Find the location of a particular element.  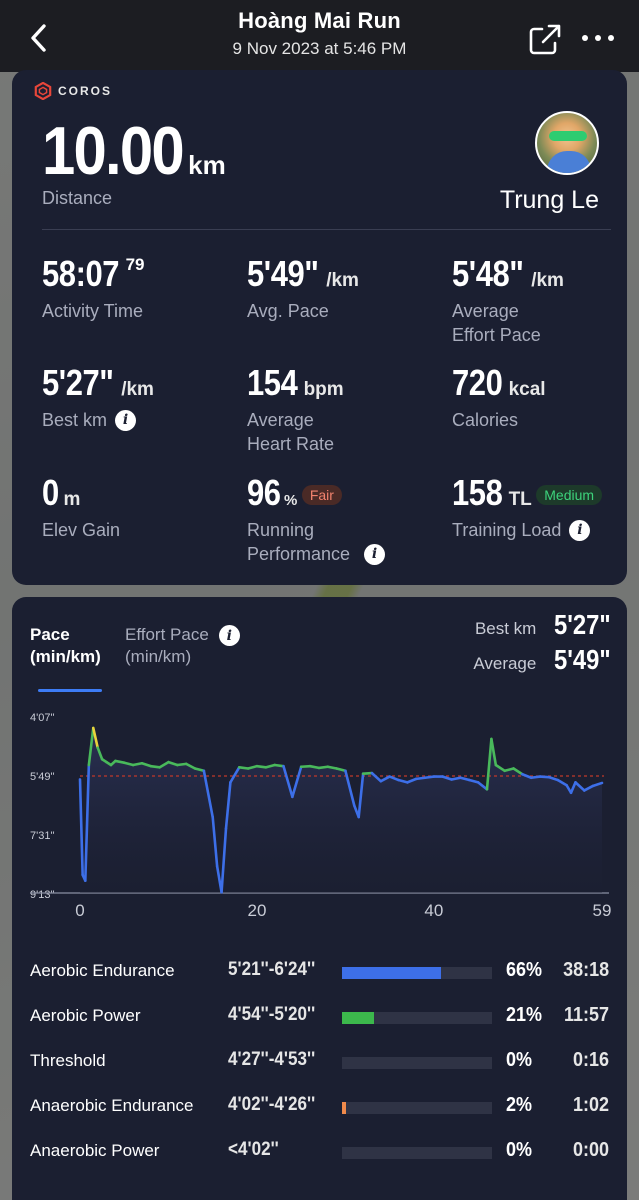

x-tick-label: 0 is located at coordinates (79, 910).